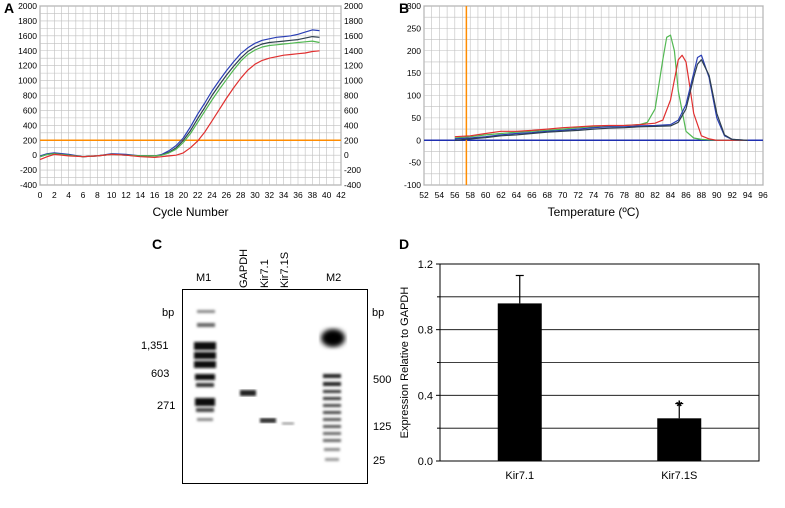 This screenshot has width=785, height=508. Describe the element at coordinates (112, 195) in the screenshot. I see `x-tick-label: 10` at that location.